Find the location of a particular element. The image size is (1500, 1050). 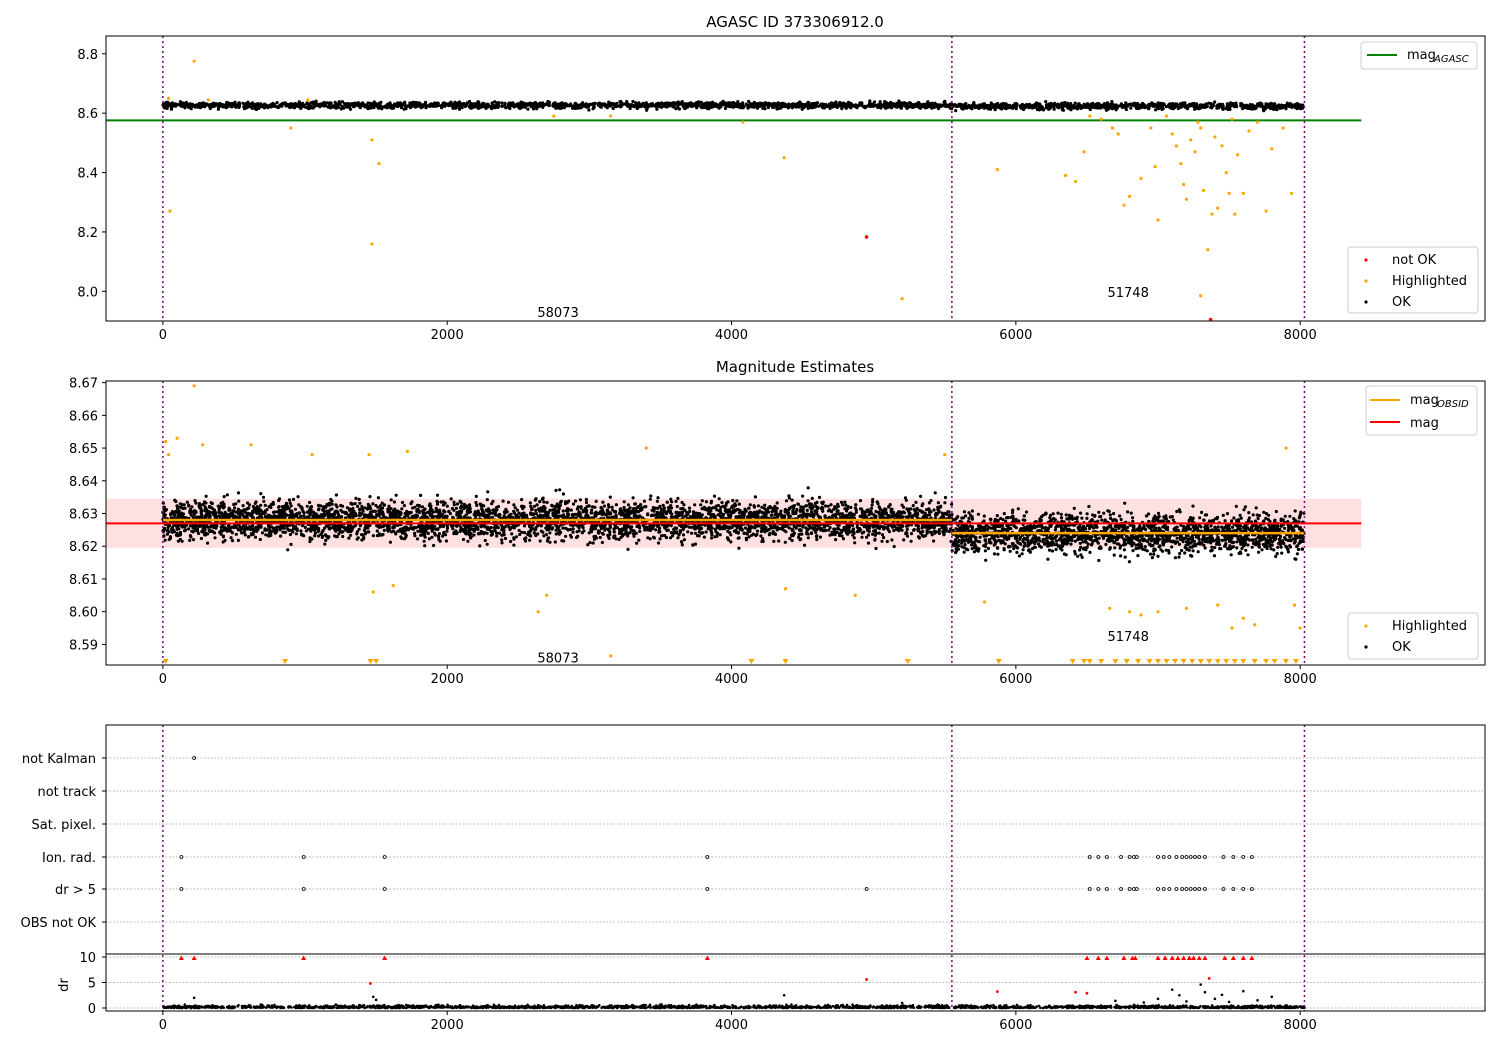

series-not-ok is located at coordinates (1038, 278).